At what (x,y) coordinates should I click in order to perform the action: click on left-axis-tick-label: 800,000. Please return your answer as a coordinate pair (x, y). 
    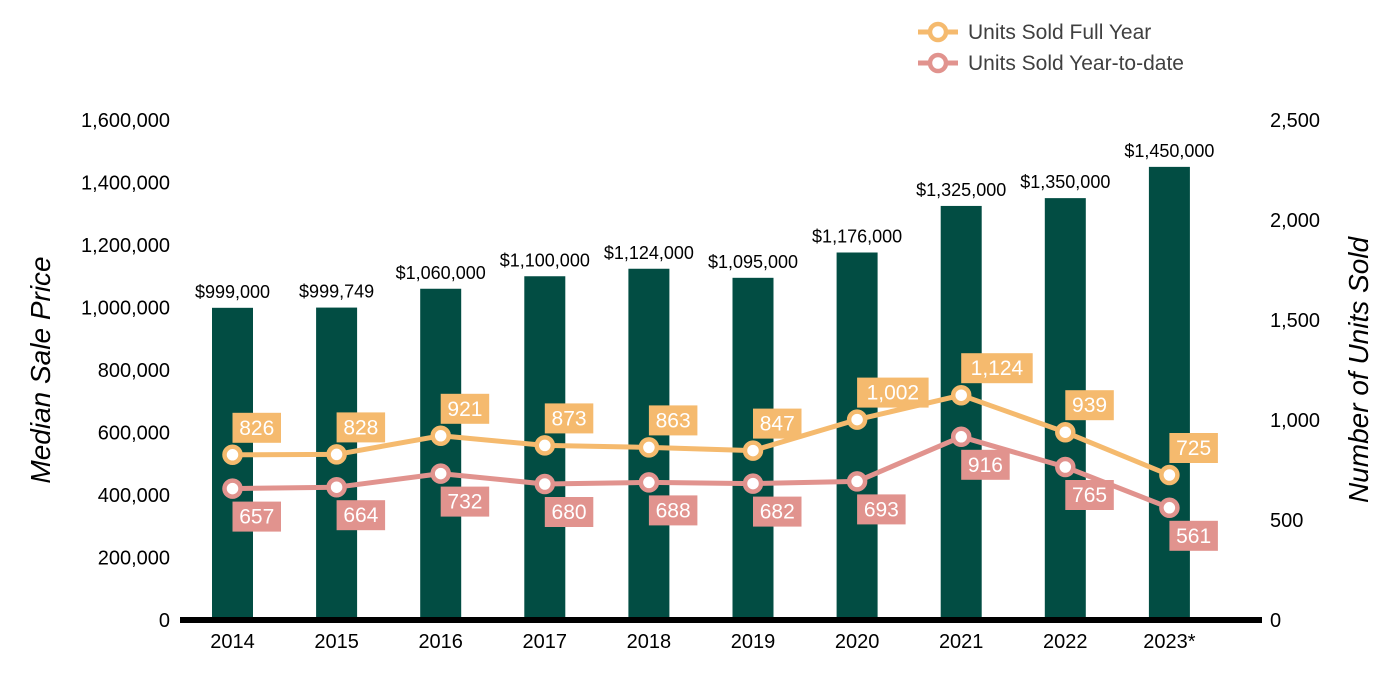
    Looking at the image, I should click on (134, 371).